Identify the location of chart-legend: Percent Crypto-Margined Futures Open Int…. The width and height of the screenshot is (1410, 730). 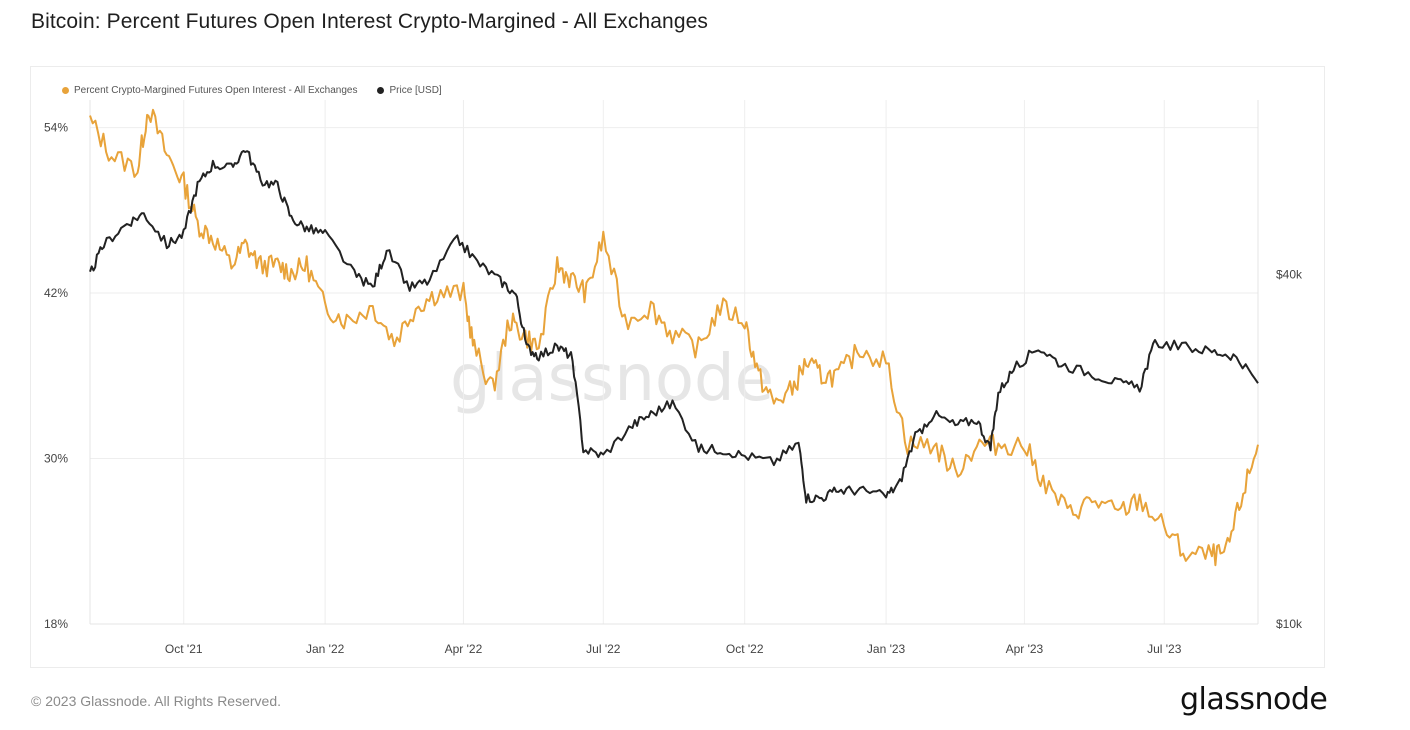
(252, 90).